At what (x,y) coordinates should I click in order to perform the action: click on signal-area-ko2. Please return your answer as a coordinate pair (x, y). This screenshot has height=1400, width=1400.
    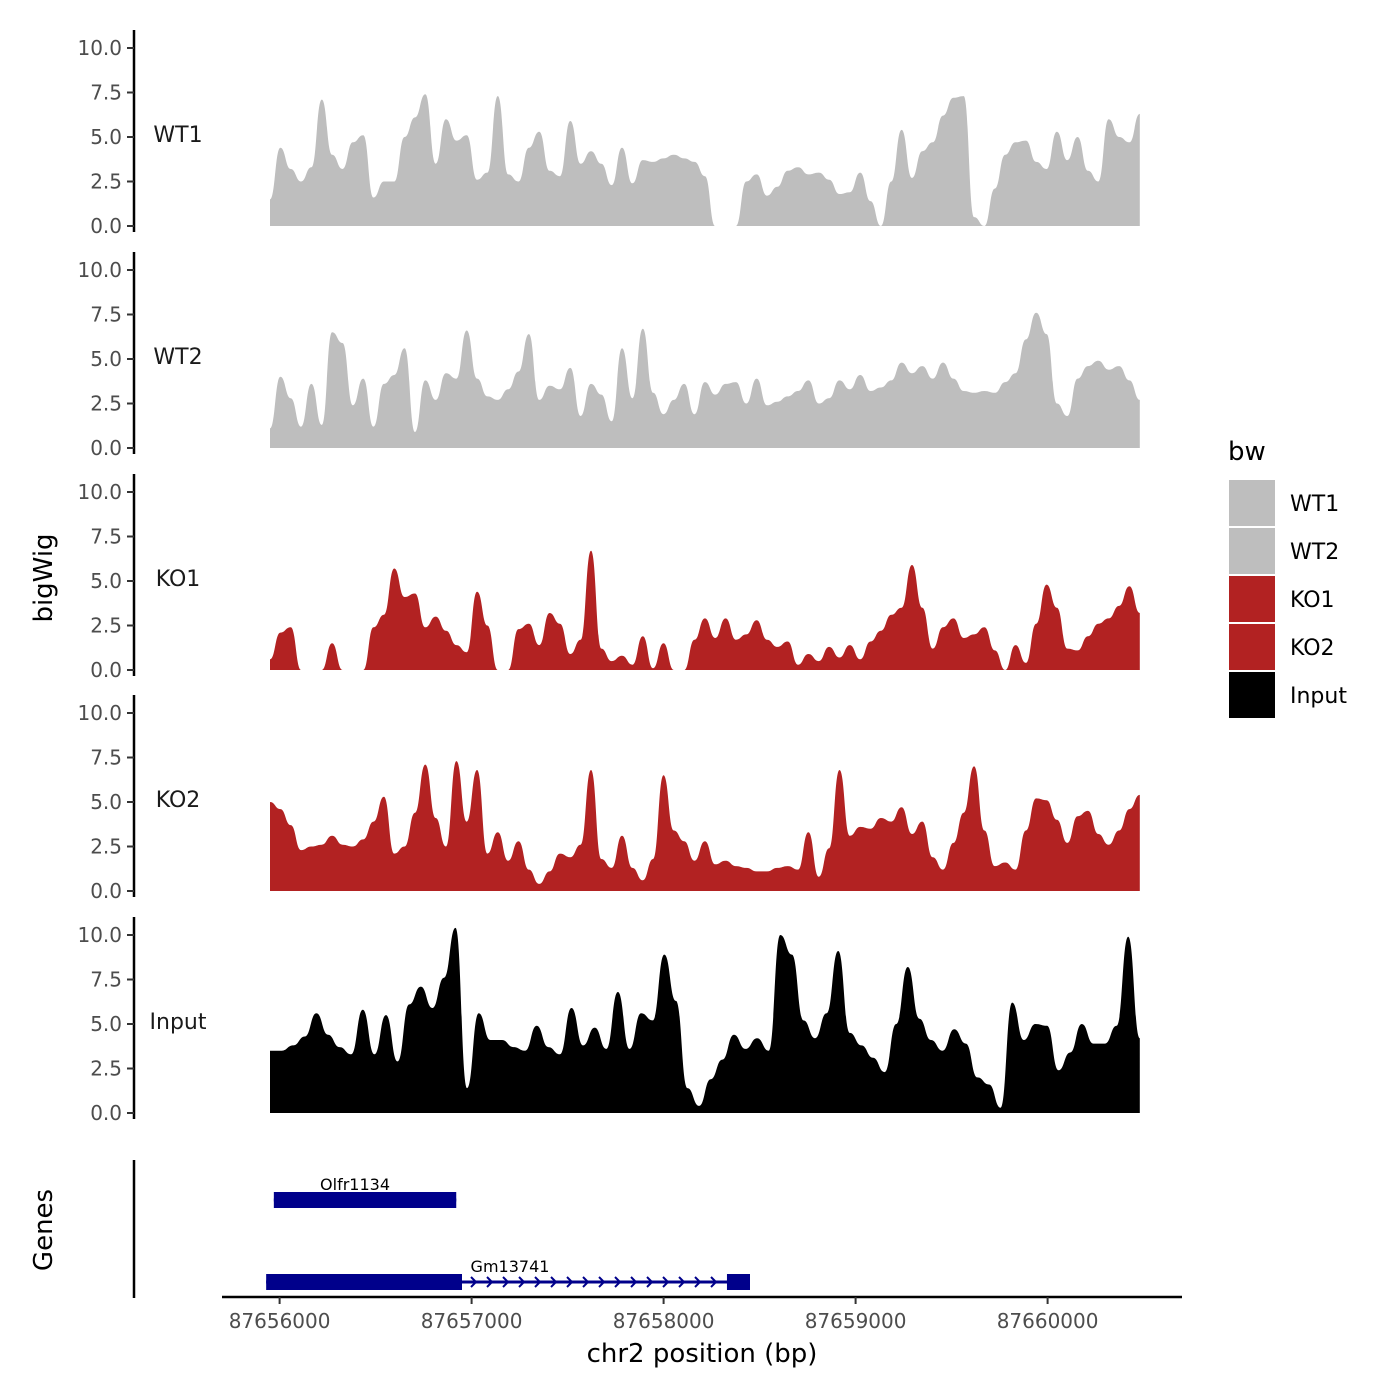
    Looking at the image, I should click on (705, 826).